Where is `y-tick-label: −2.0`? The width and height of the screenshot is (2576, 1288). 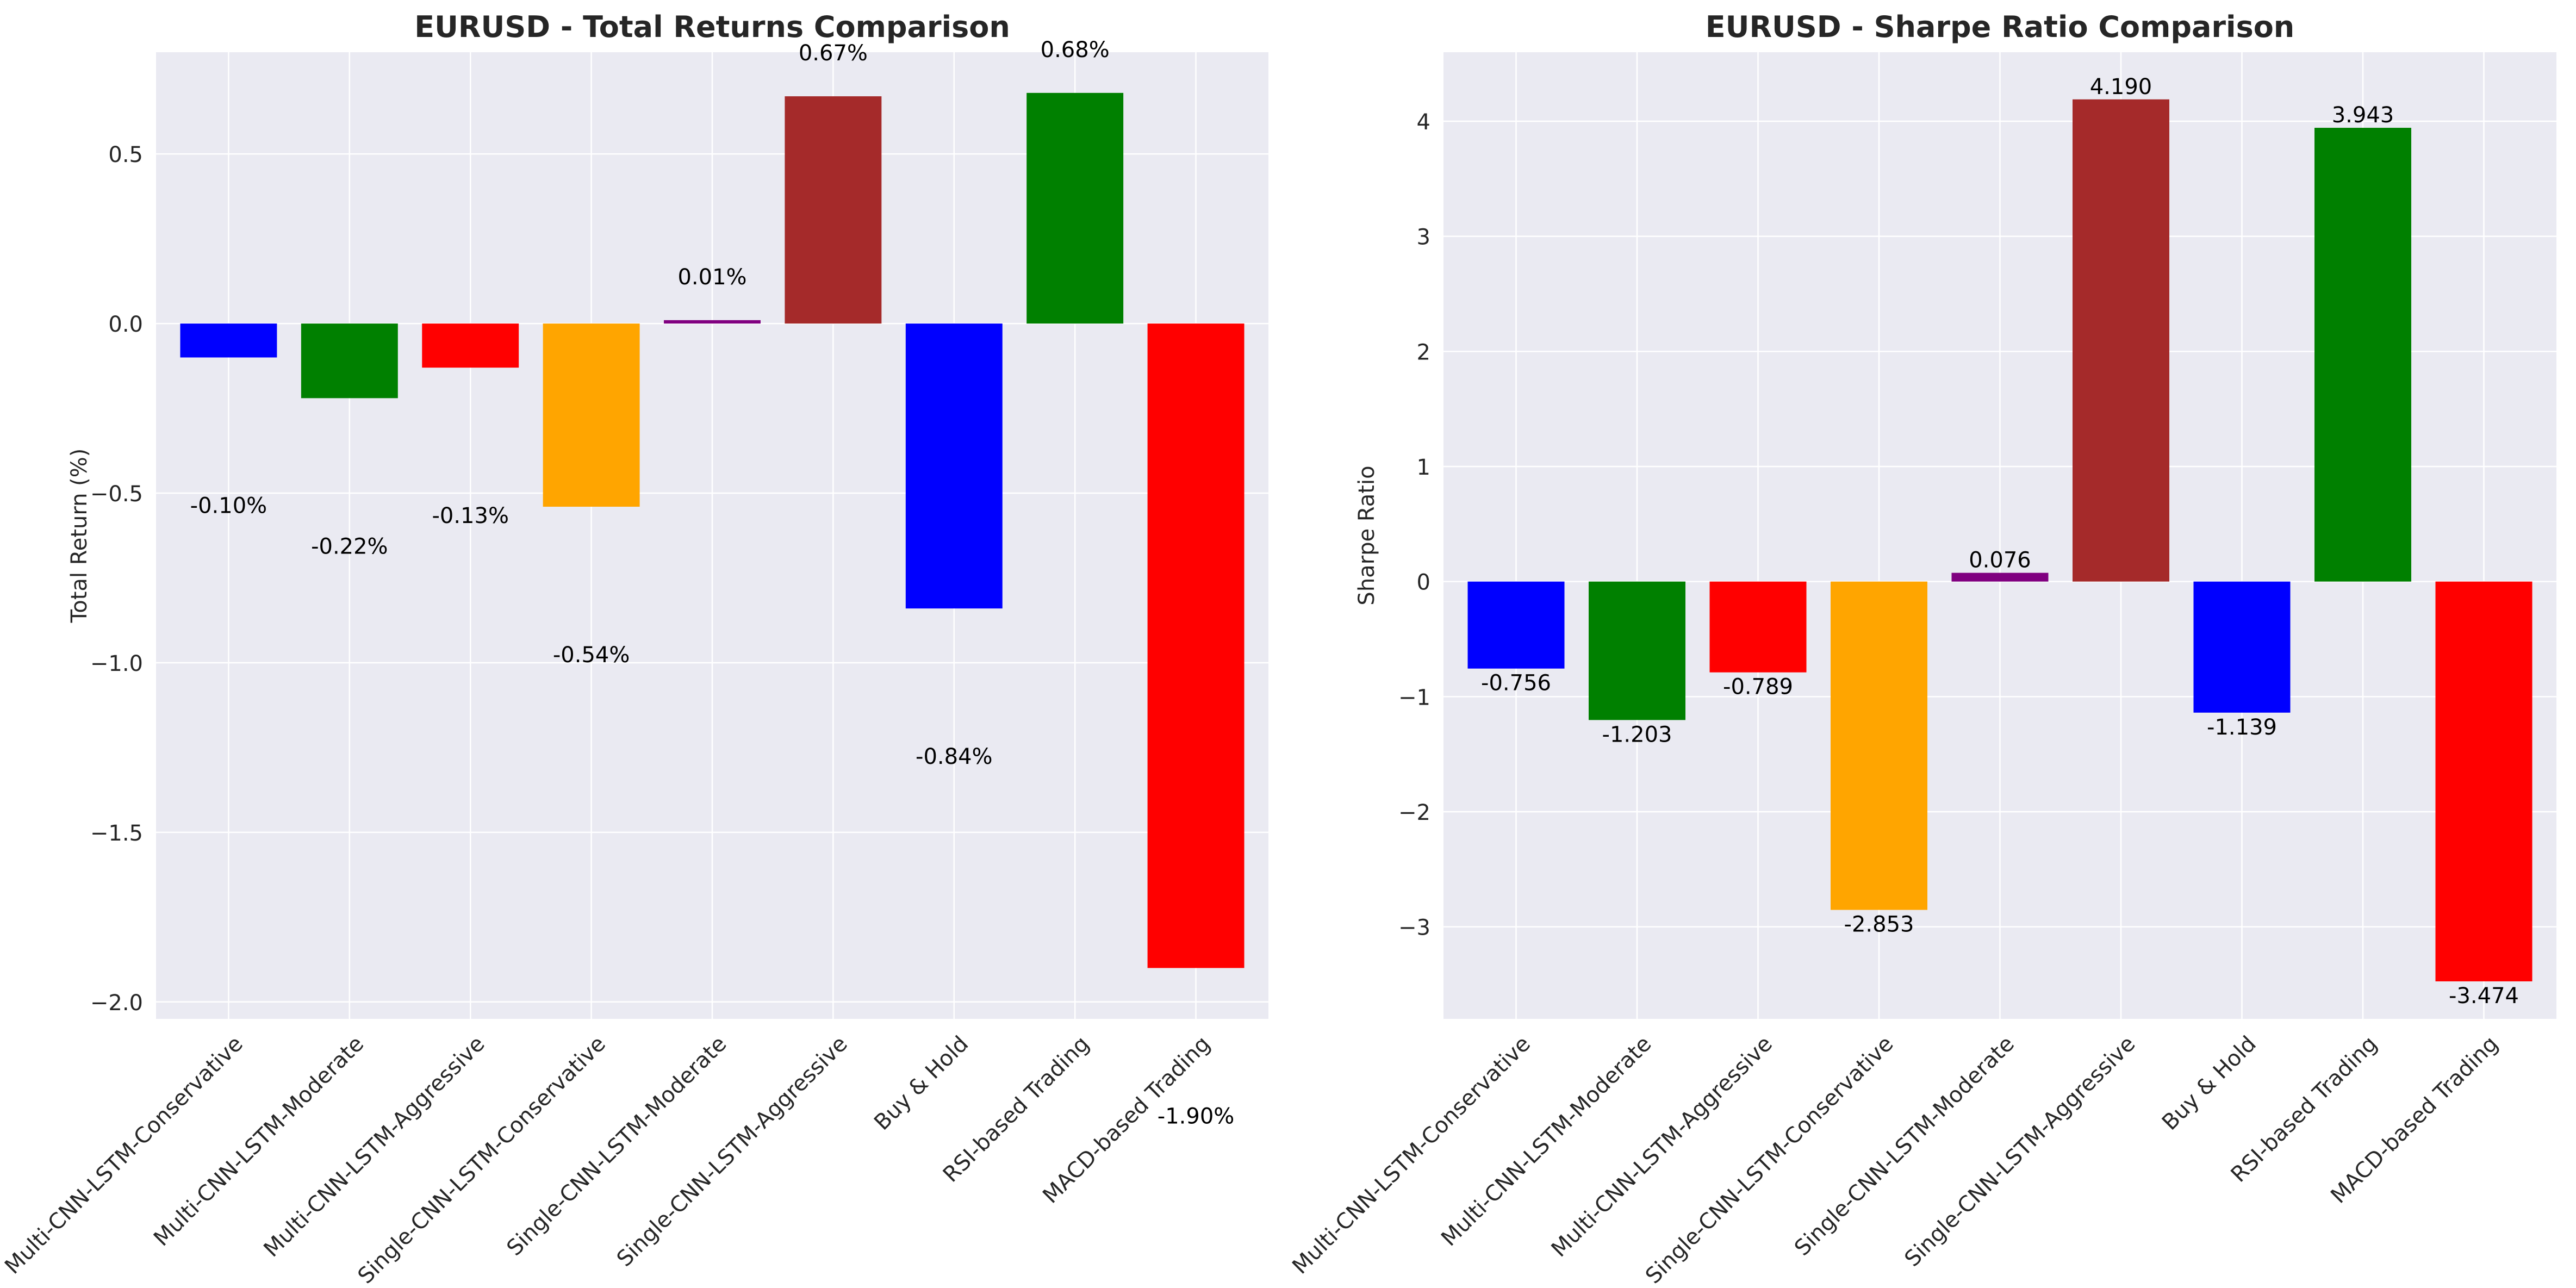
y-tick-label: −2.0 is located at coordinates (116, 1003).